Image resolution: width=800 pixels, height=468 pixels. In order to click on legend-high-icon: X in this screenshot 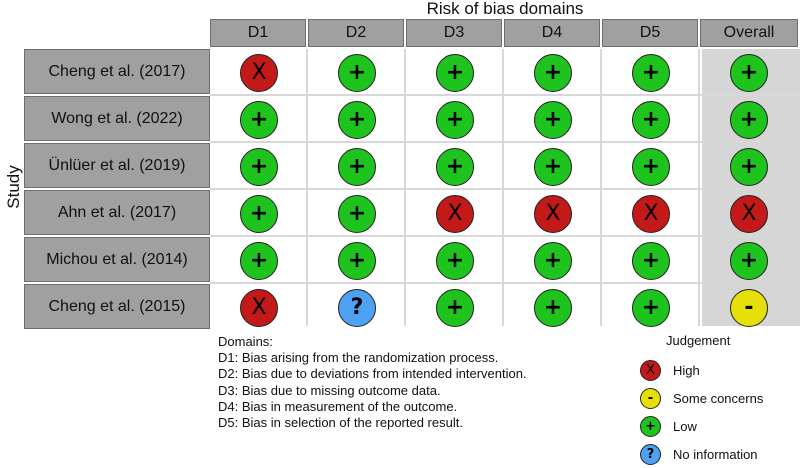, I will do `click(650, 370)`.